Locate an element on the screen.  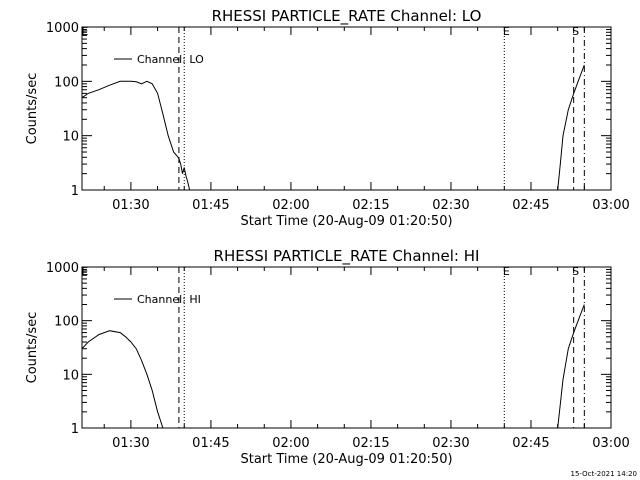
chart-title: RHESSI PARTICLE_RATE Channel: HI is located at coordinates (347, 256).